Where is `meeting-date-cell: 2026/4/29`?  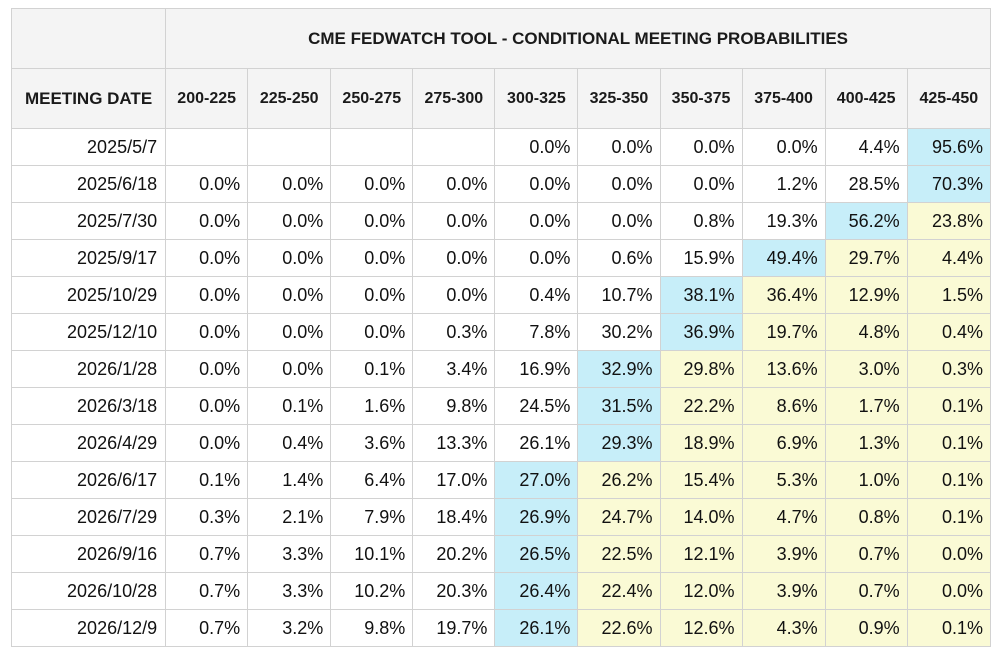 meeting-date-cell: 2026/4/29 is located at coordinates (88, 443).